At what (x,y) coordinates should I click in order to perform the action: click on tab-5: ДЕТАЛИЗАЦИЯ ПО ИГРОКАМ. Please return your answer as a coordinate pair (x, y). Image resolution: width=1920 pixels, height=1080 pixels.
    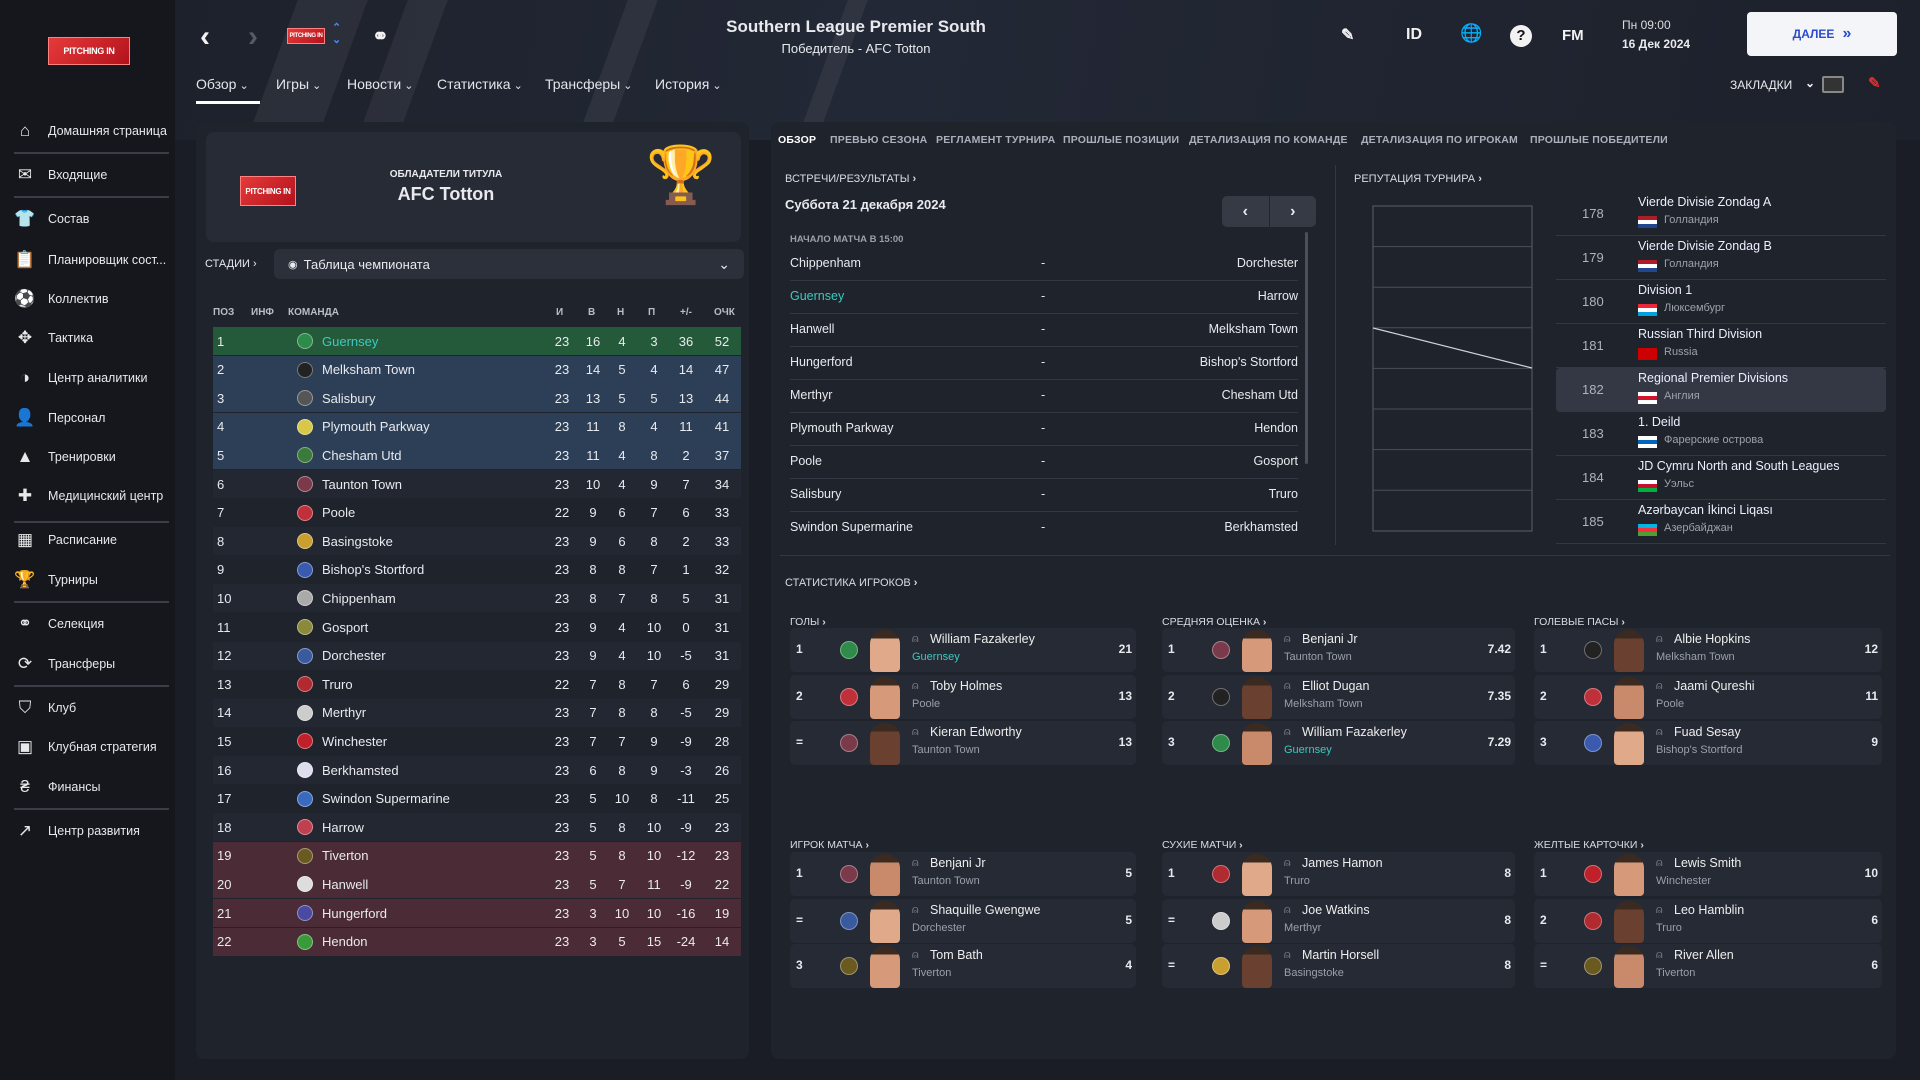
    Looking at the image, I should click on (1440, 140).